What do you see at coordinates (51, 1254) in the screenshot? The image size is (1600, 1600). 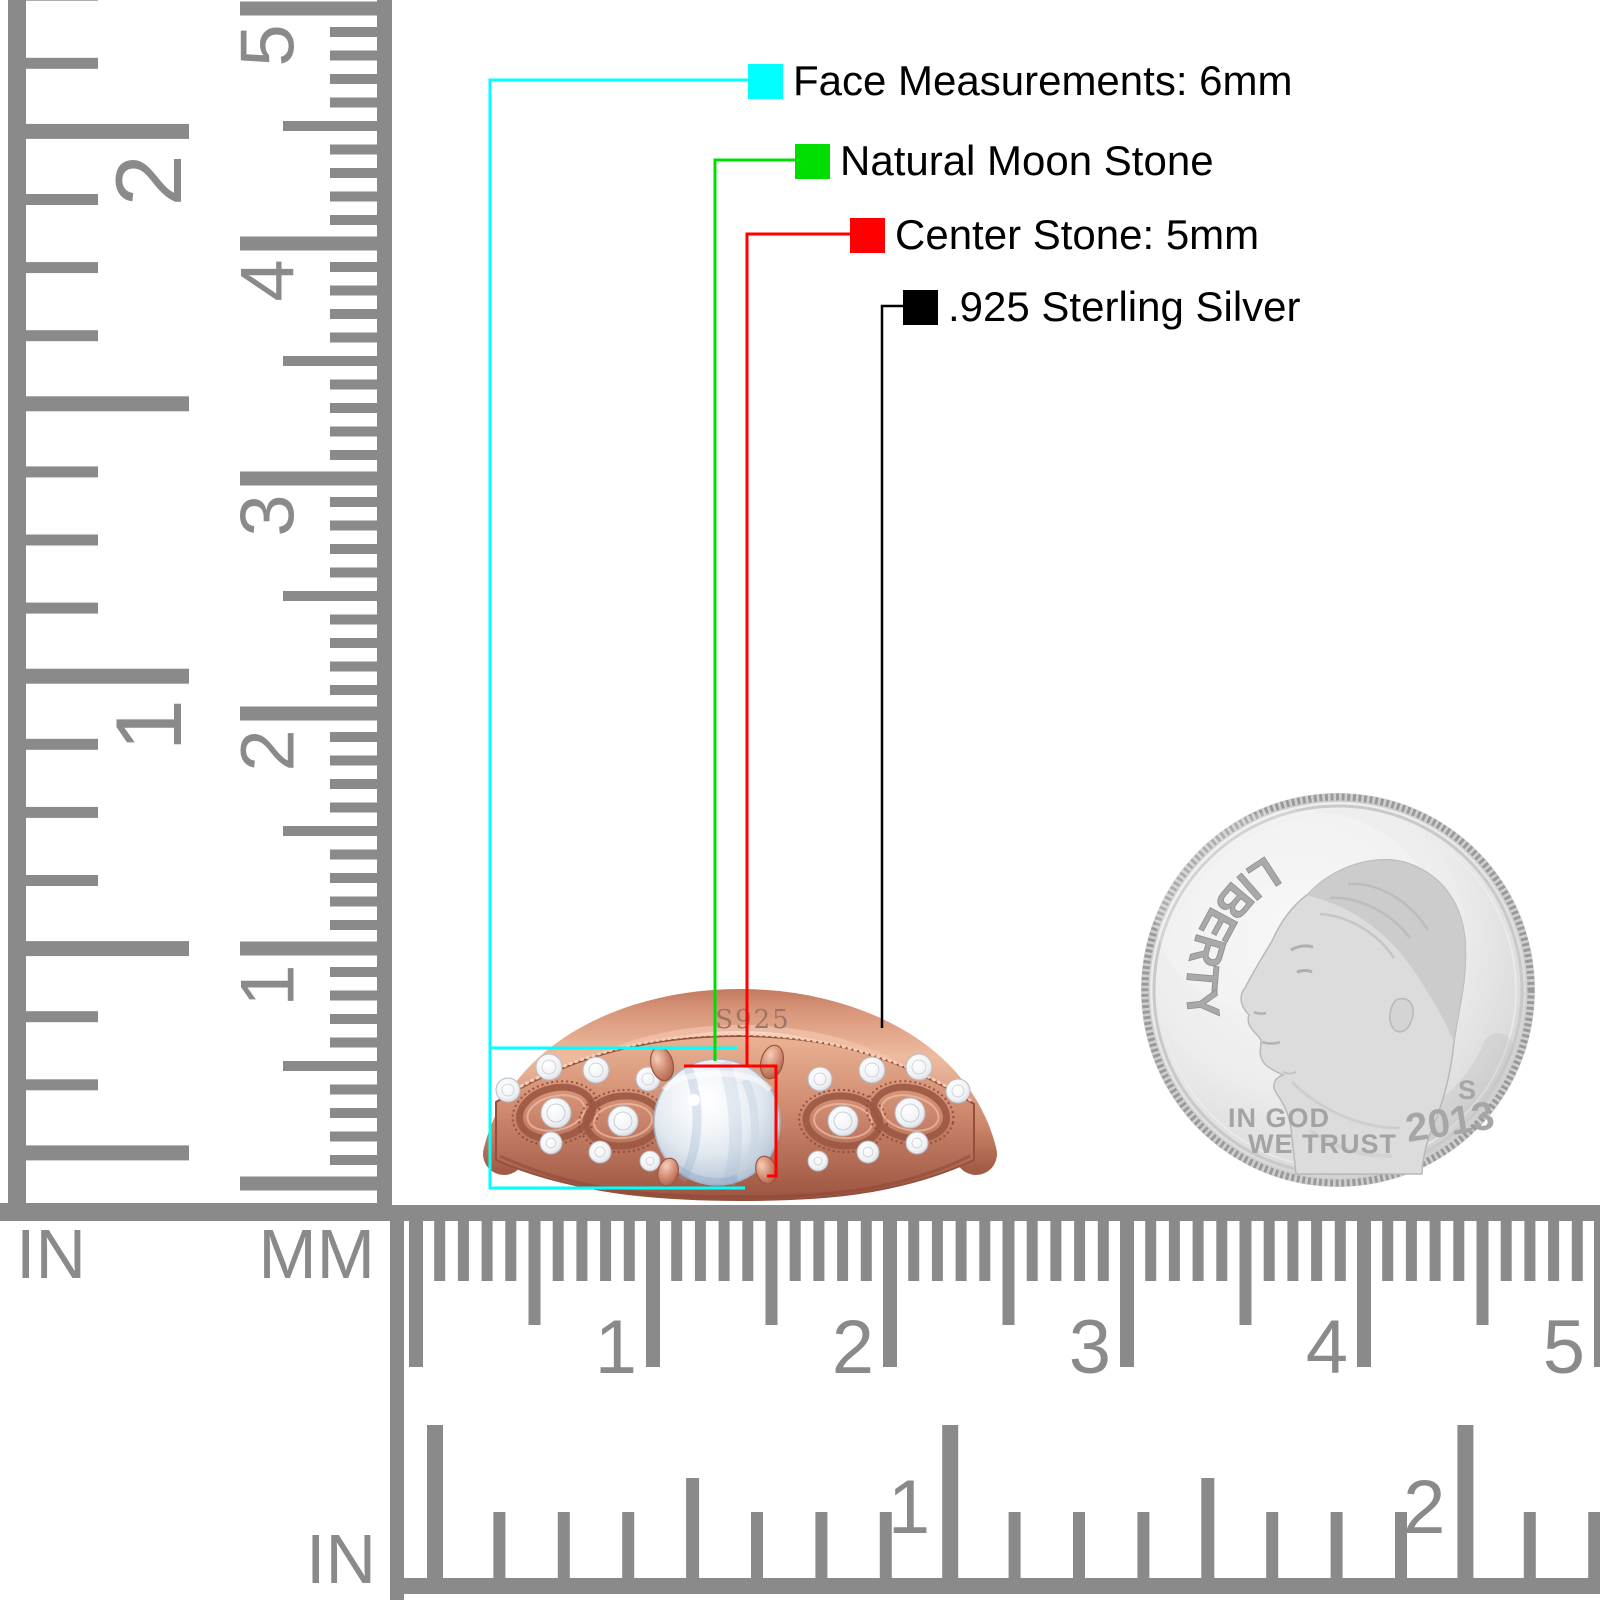 I see `left-ruler-inch-unit: IN` at bounding box center [51, 1254].